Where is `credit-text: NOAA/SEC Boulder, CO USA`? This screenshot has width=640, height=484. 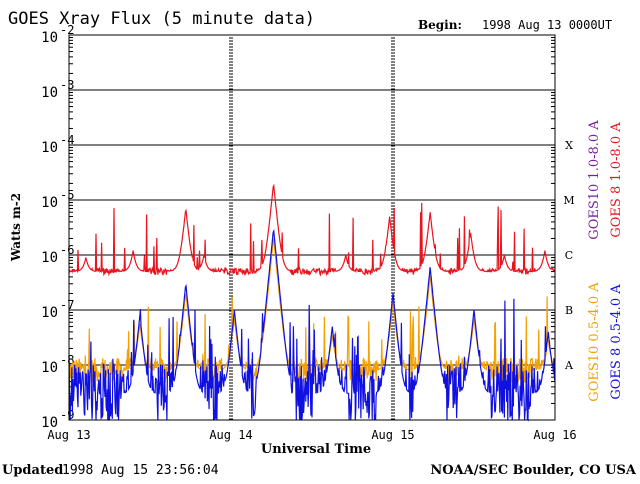 credit-text: NOAA/SEC Boulder, CO USA is located at coordinates (533, 470).